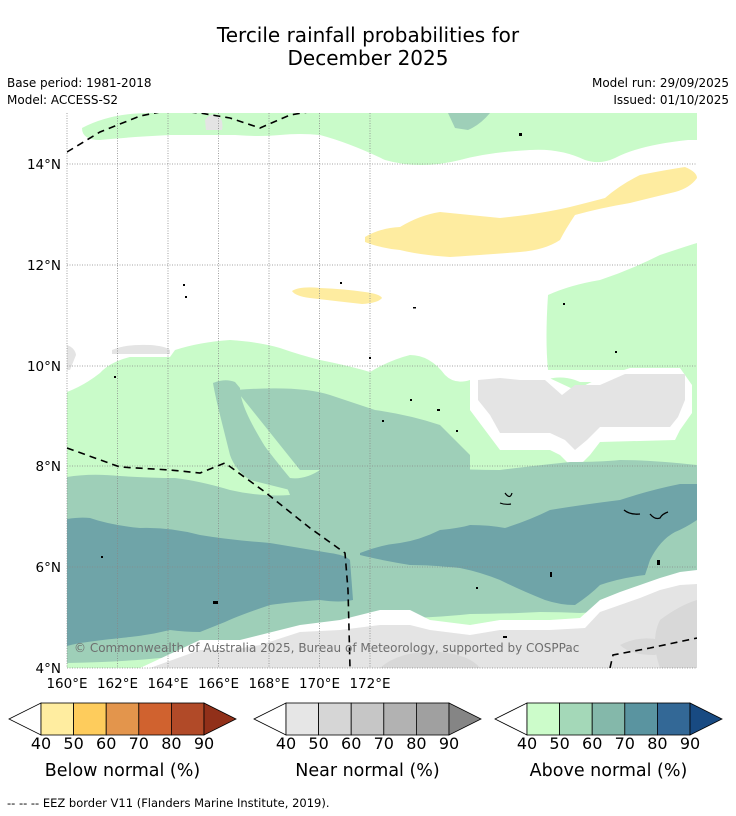 The image size is (736, 816). What do you see at coordinates (469, 121) in the screenshot?
I see `above-normal-50-patch-top` at bounding box center [469, 121].